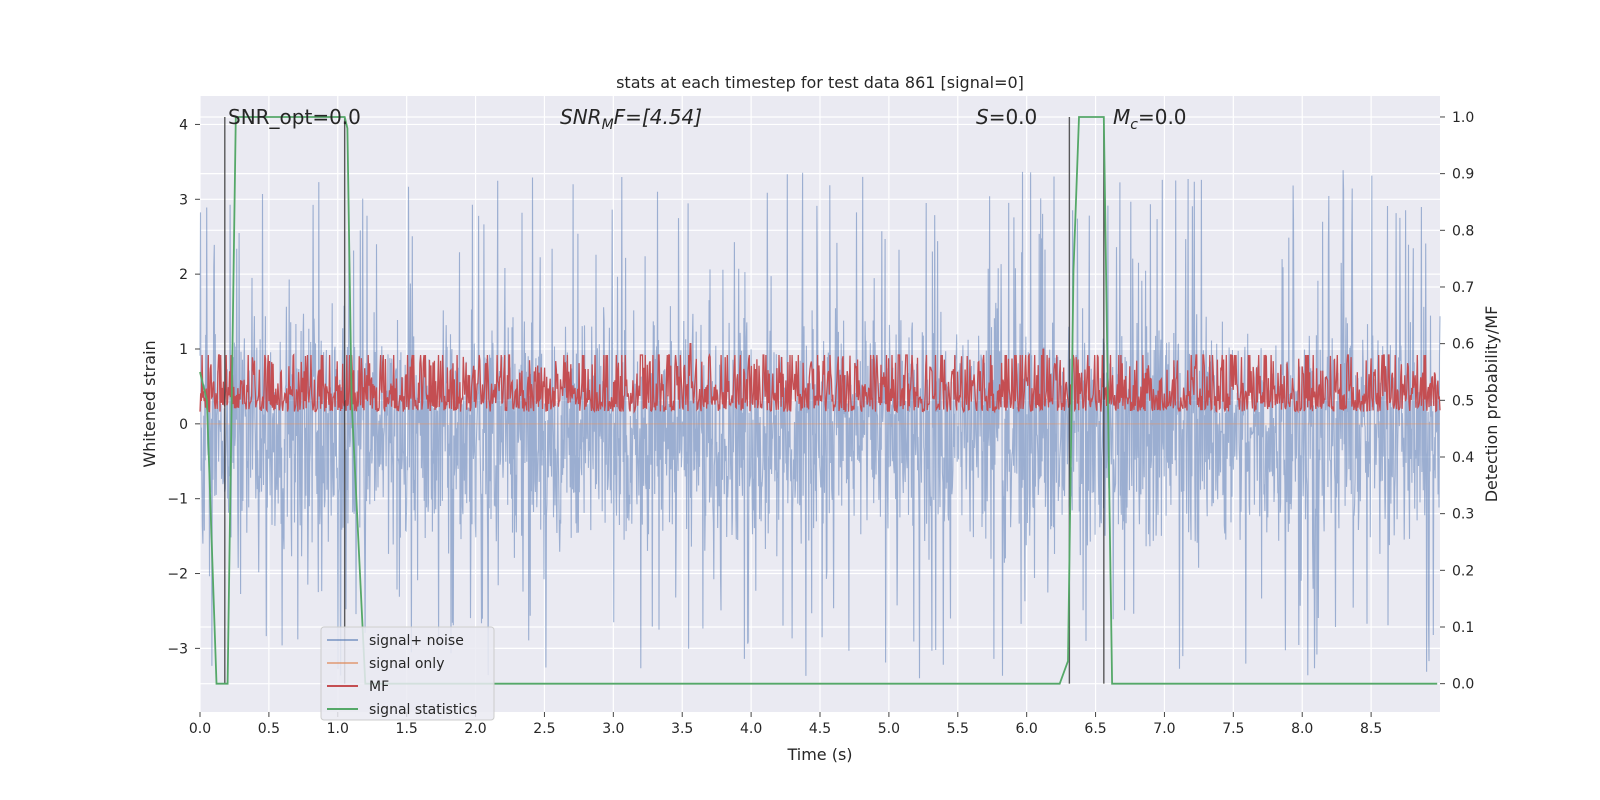 The width and height of the screenshot is (1600, 800). What do you see at coordinates (416, 641) in the screenshot?
I see `legend-label-signal-noise: signal+ noise` at bounding box center [416, 641].